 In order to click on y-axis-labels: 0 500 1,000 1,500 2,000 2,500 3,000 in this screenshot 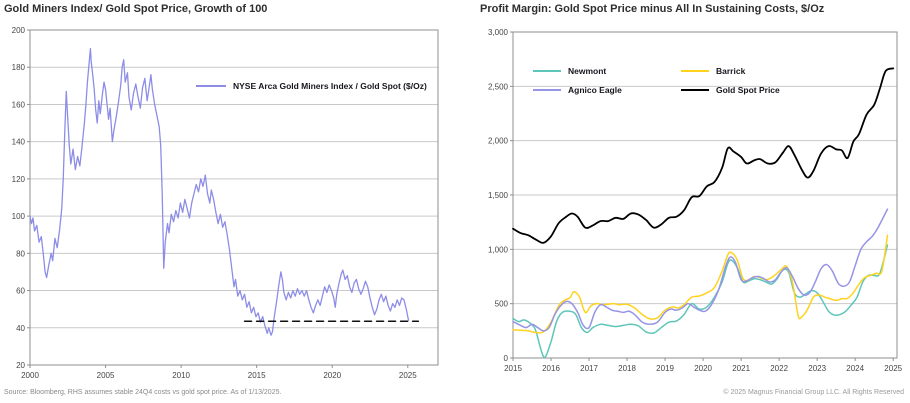, I will do `click(498, 195)`.